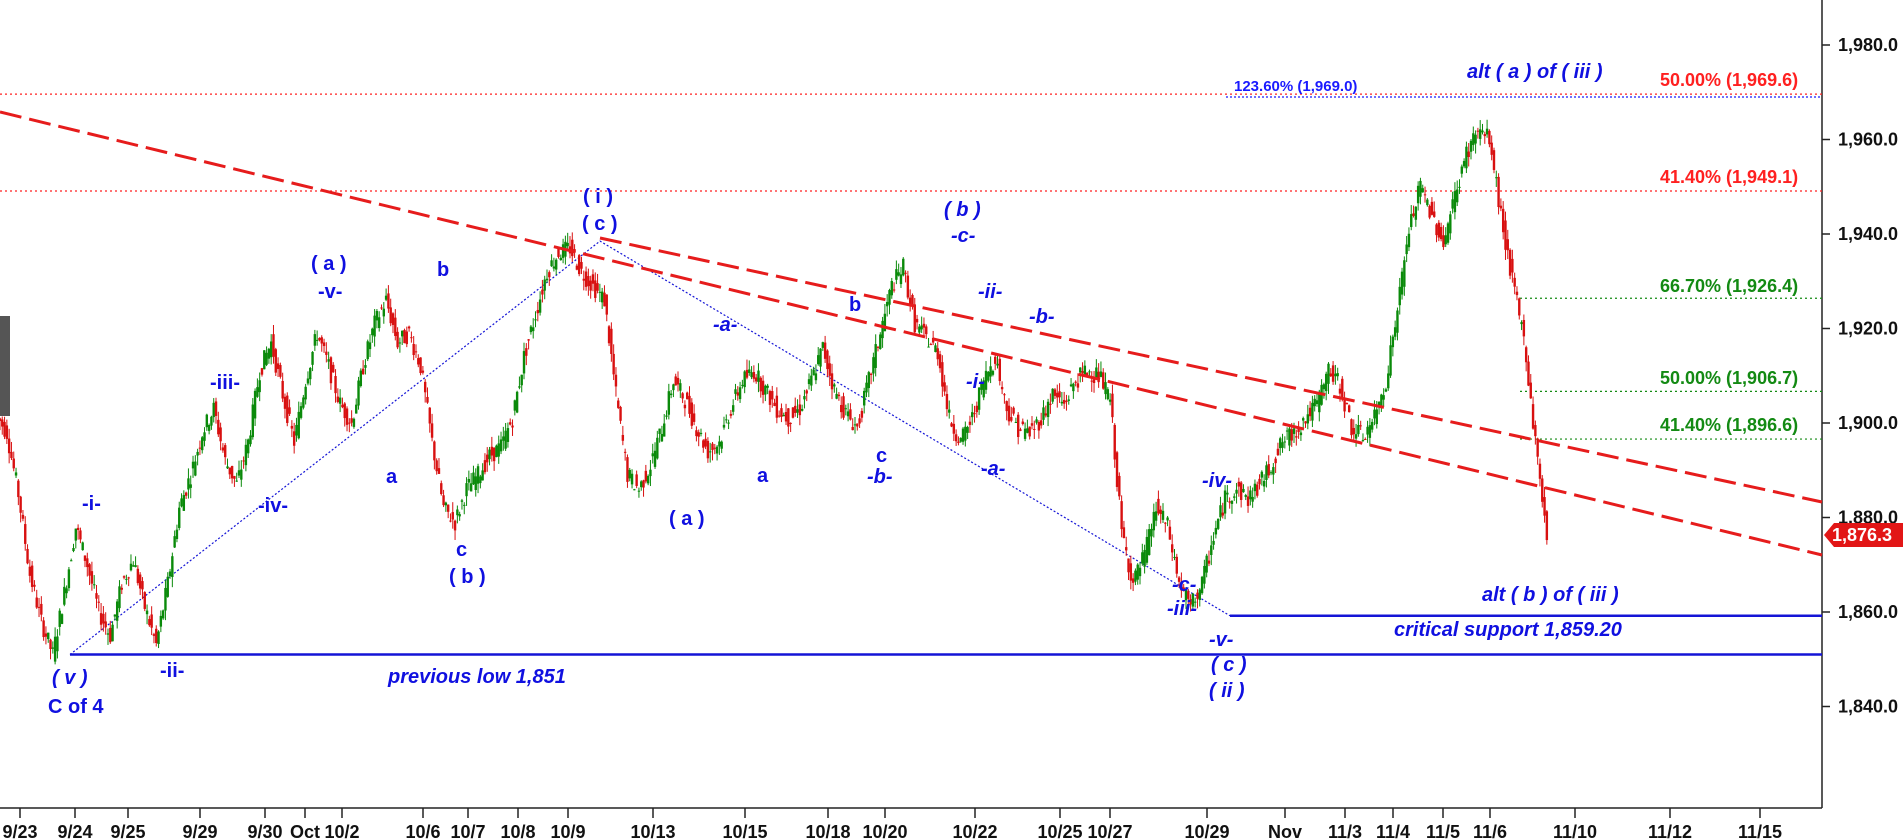 This screenshot has width=1903, height=840. Describe the element at coordinates (1729, 286) in the screenshot. I see `fib-label-66-green: 66.70% (1,926.4)` at that location.